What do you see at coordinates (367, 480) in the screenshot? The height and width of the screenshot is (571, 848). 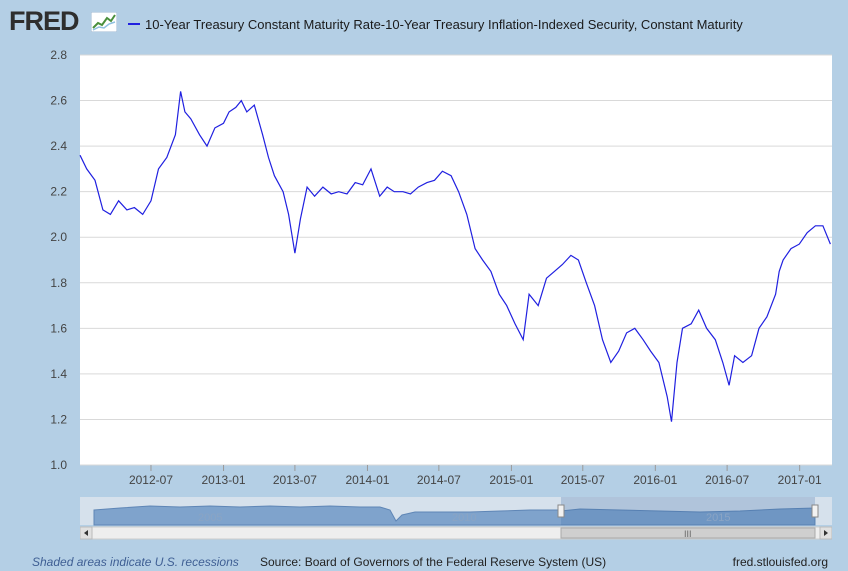 I see `x-tick-label: 2014-01` at bounding box center [367, 480].